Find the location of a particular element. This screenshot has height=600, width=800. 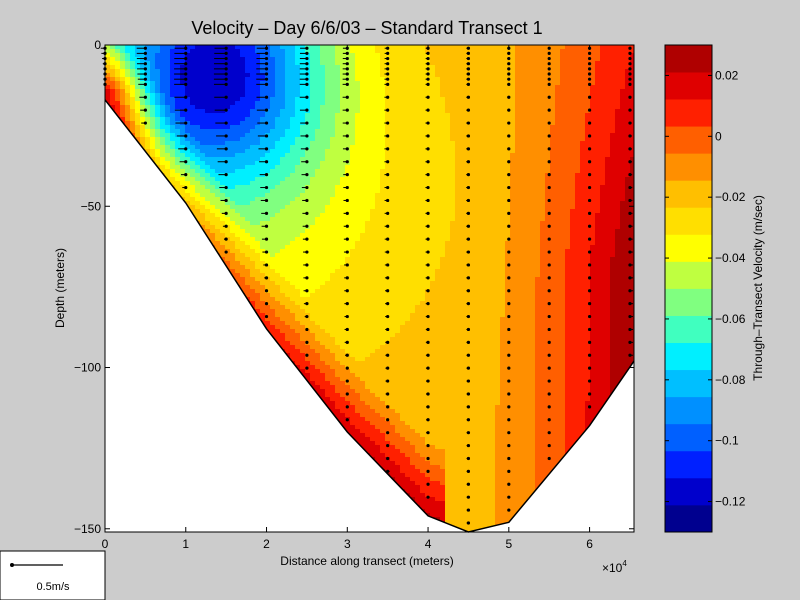

field-cell-2055 is located at coordinates (308, 219).